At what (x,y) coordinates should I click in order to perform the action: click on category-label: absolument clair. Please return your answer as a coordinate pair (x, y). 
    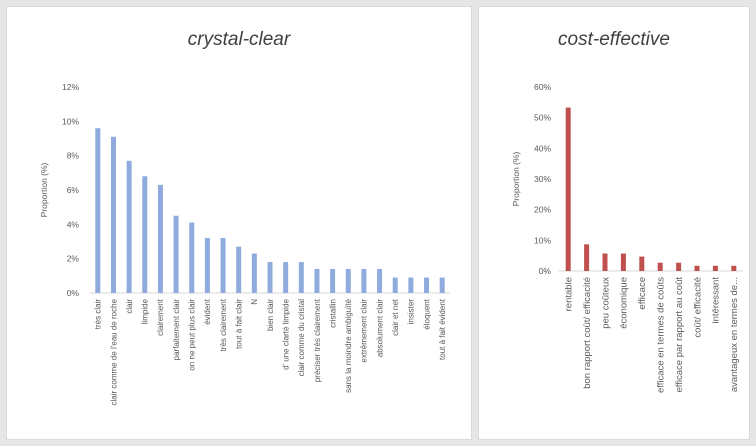
    Looking at the image, I should click on (379, 328).